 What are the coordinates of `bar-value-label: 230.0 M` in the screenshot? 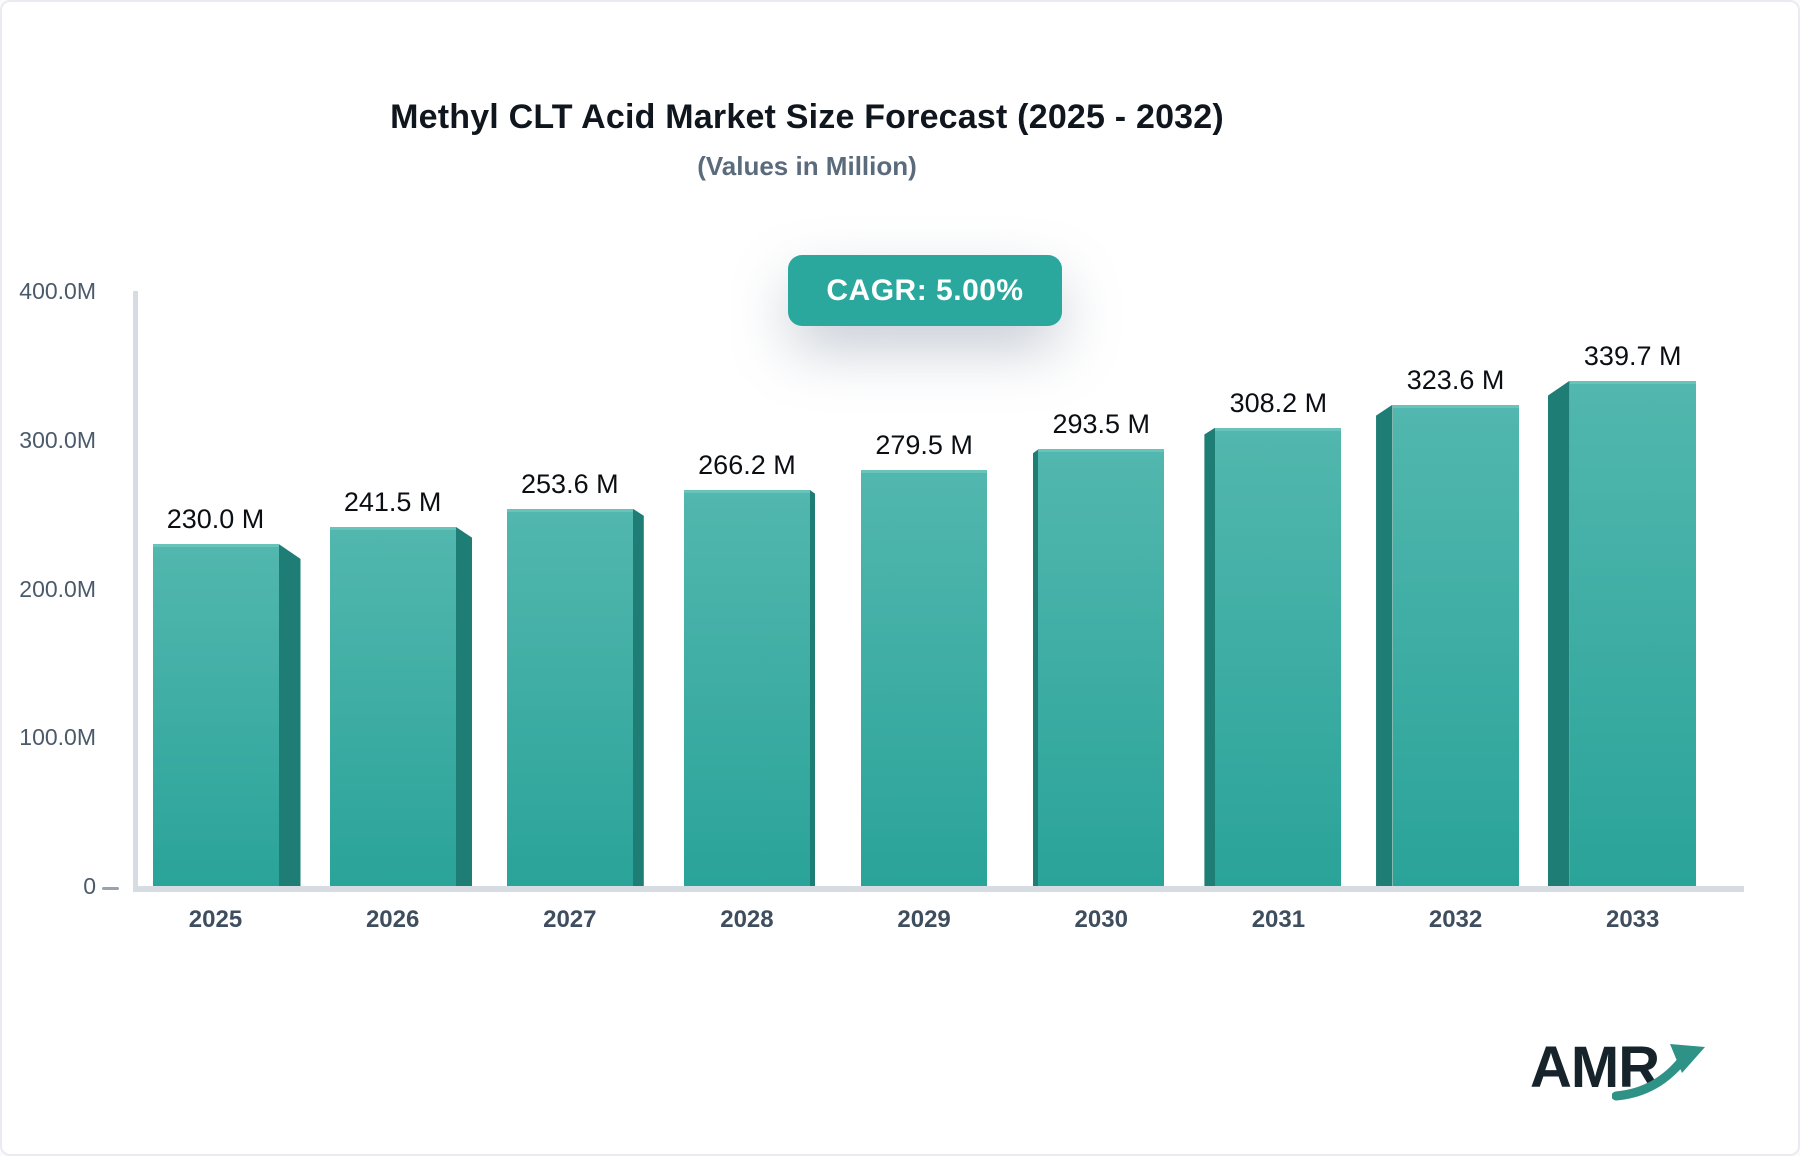 It's located at (215, 518).